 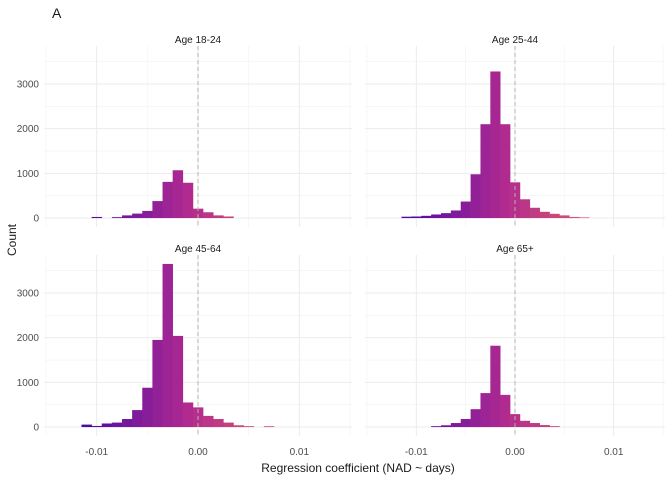 I want to click on facet-title: Age 65+, so click(x=515, y=249).